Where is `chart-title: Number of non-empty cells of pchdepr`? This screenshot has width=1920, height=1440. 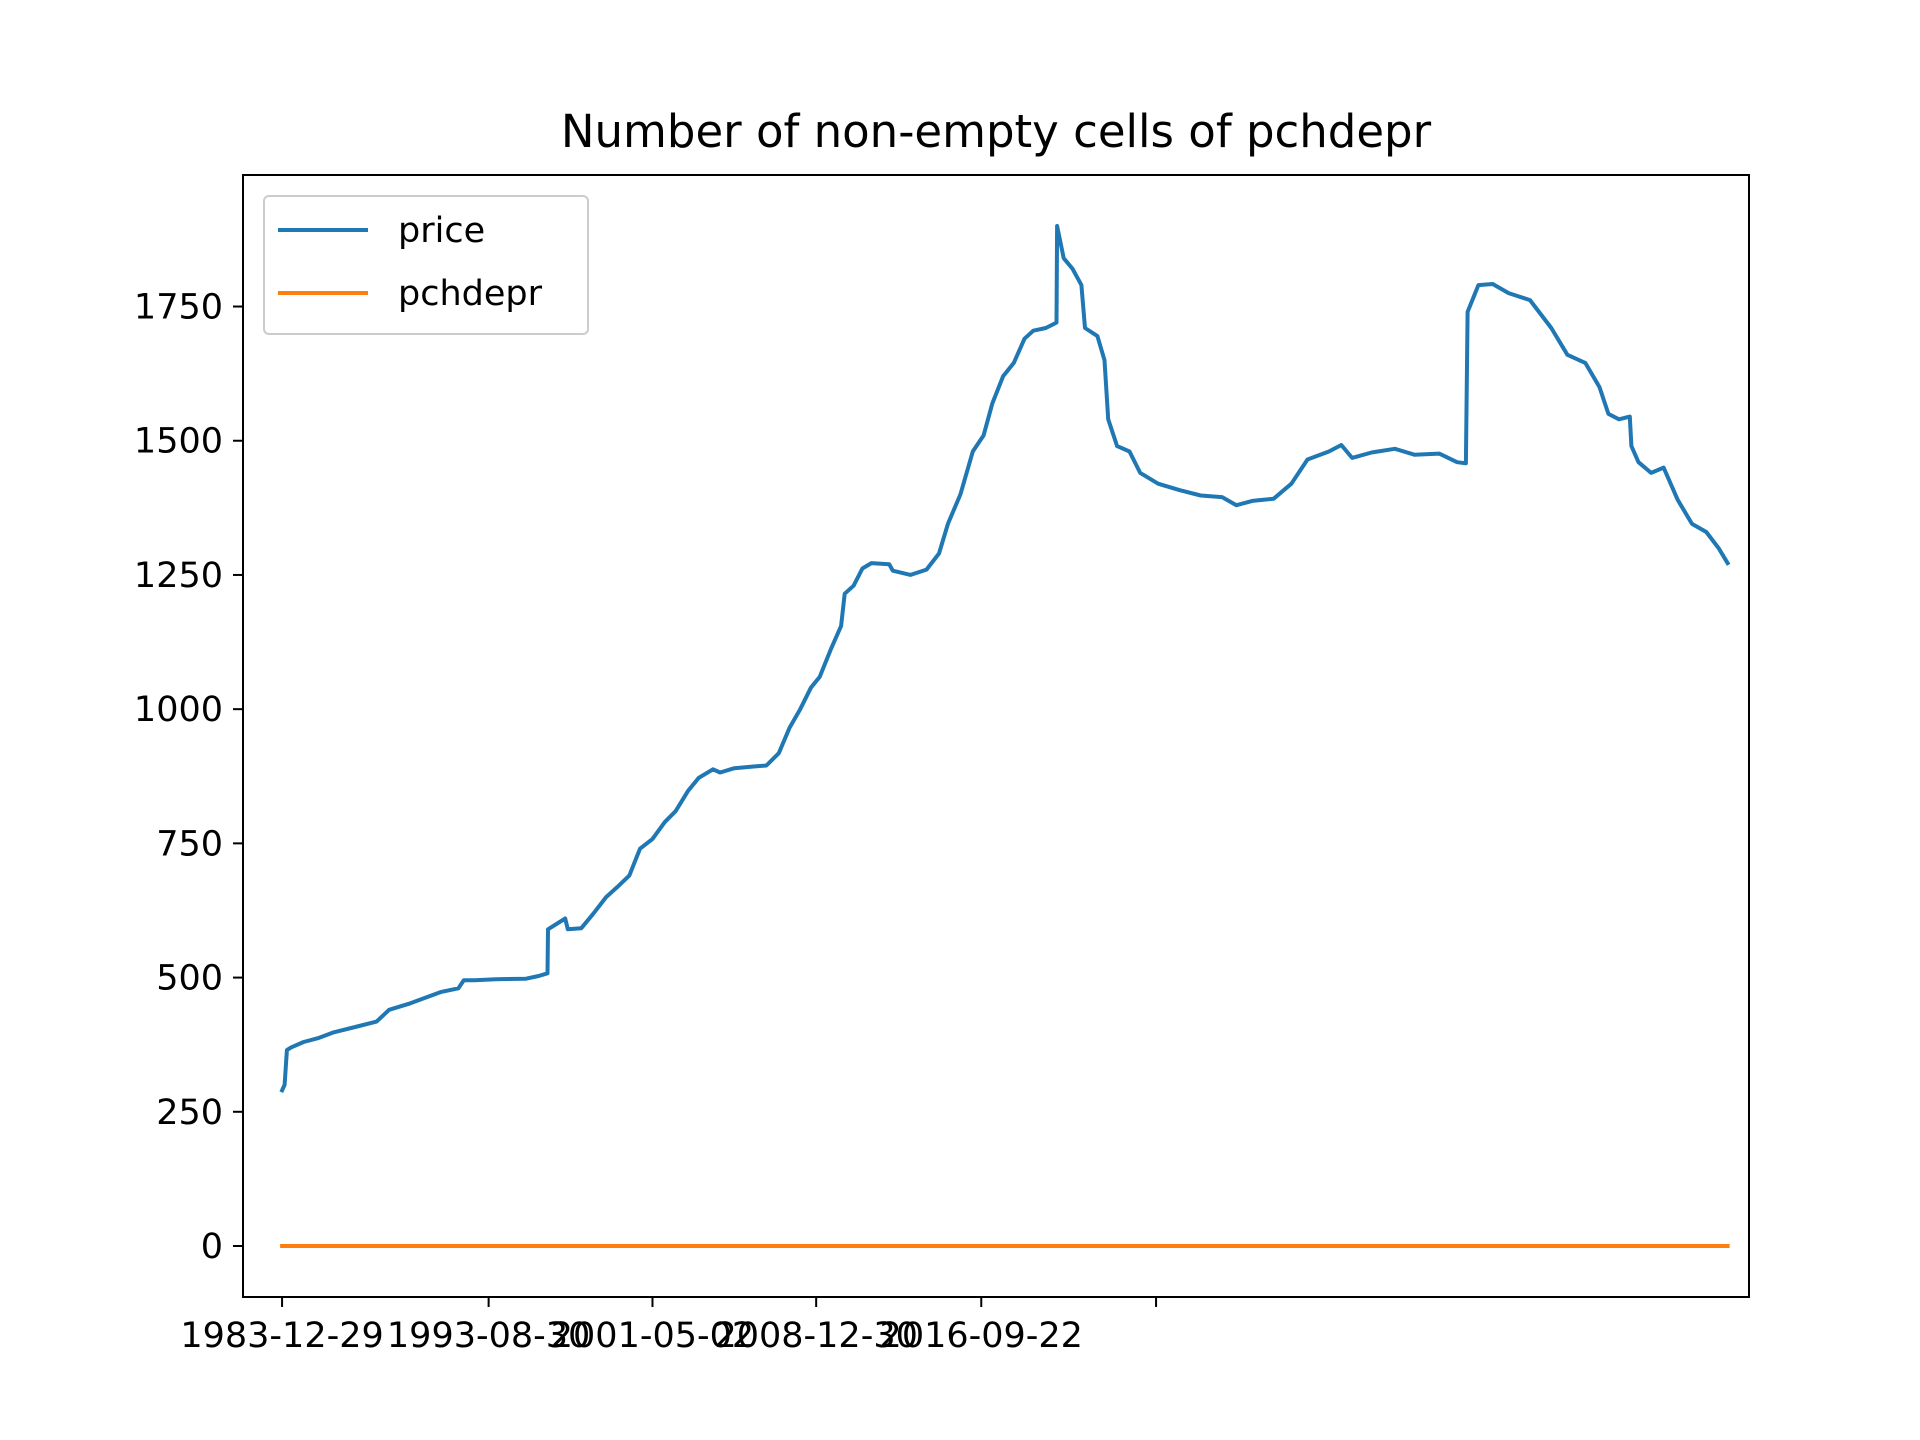
chart-title: Number of non-empty cells of pchdepr is located at coordinates (996, 131).